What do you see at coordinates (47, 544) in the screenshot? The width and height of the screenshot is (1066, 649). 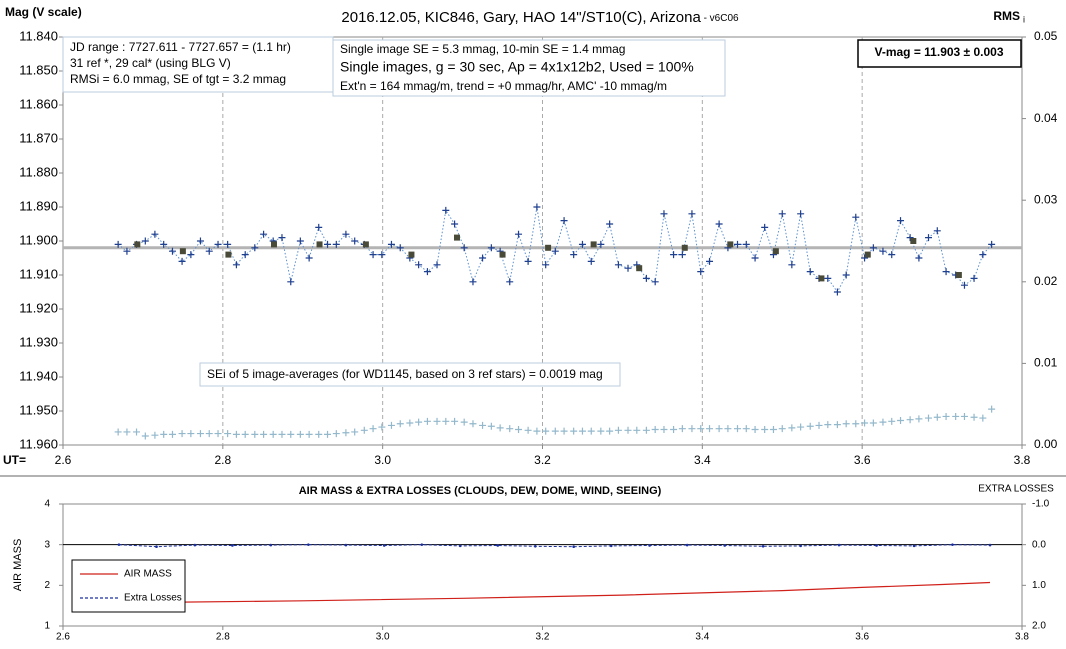 I see `y-tick-label: 3` at bounding box center [47, 544].